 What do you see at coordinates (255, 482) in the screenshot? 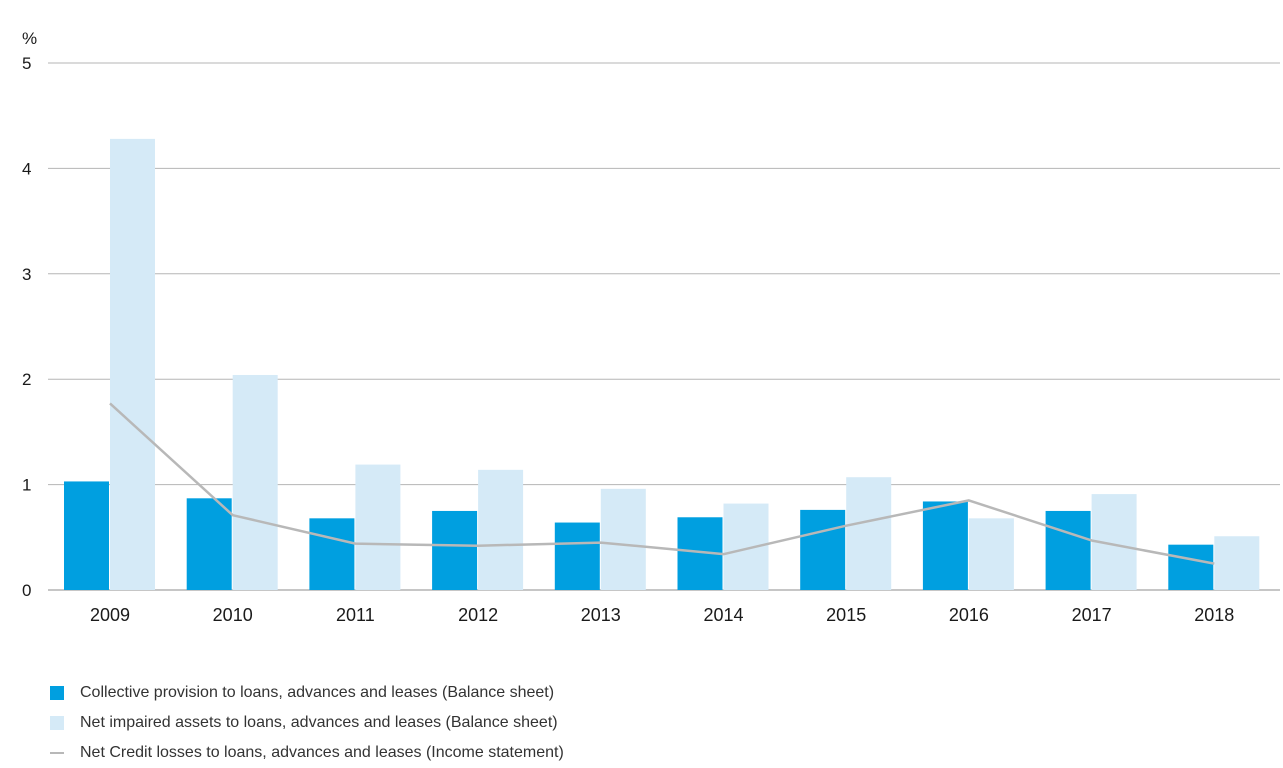
I see `bar-net-impaired-assets-2010` at bounding box center [255, 482].